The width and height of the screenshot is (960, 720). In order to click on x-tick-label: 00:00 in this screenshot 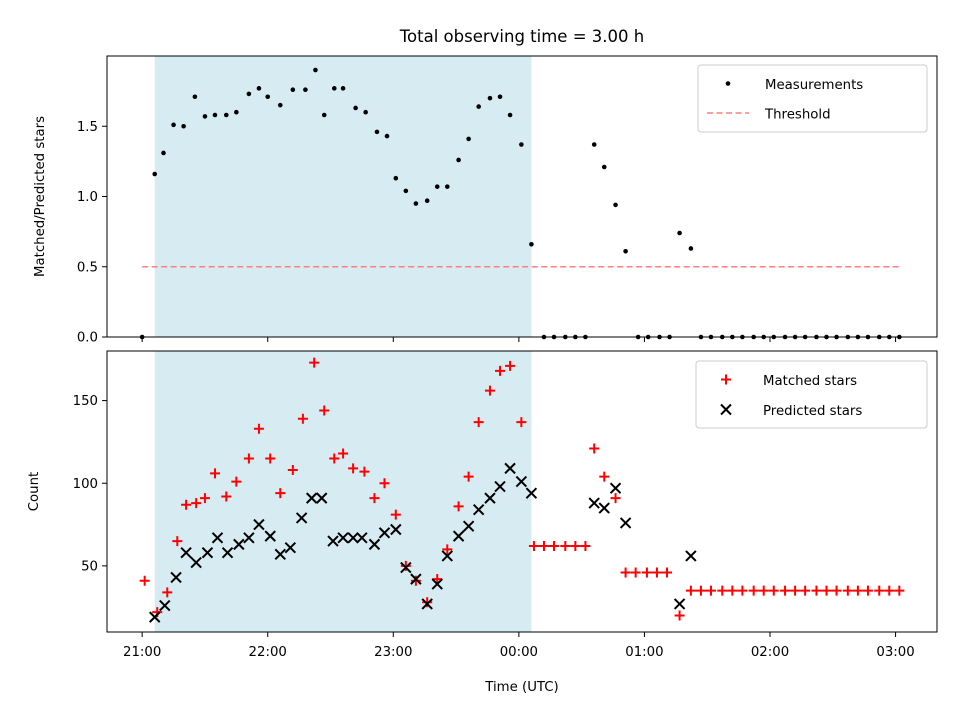, I will do `click(519, 652)`.